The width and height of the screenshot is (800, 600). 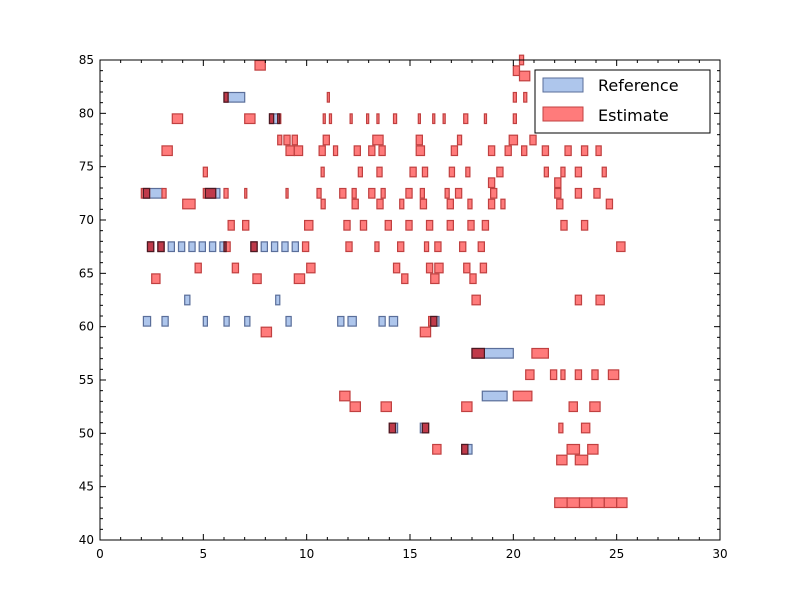 What do you see at coordinates (86, 327) in the screenshot?
I see `y-tick-label: 60` at bounding box center [86, 327].